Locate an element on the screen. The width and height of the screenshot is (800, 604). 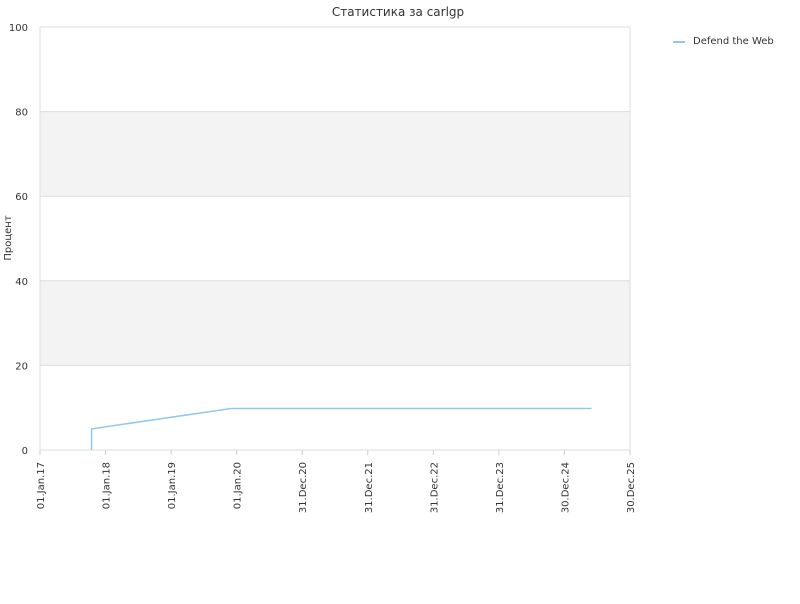
chart-title: Статистика за carlgp is located at coordinates (398, 12).